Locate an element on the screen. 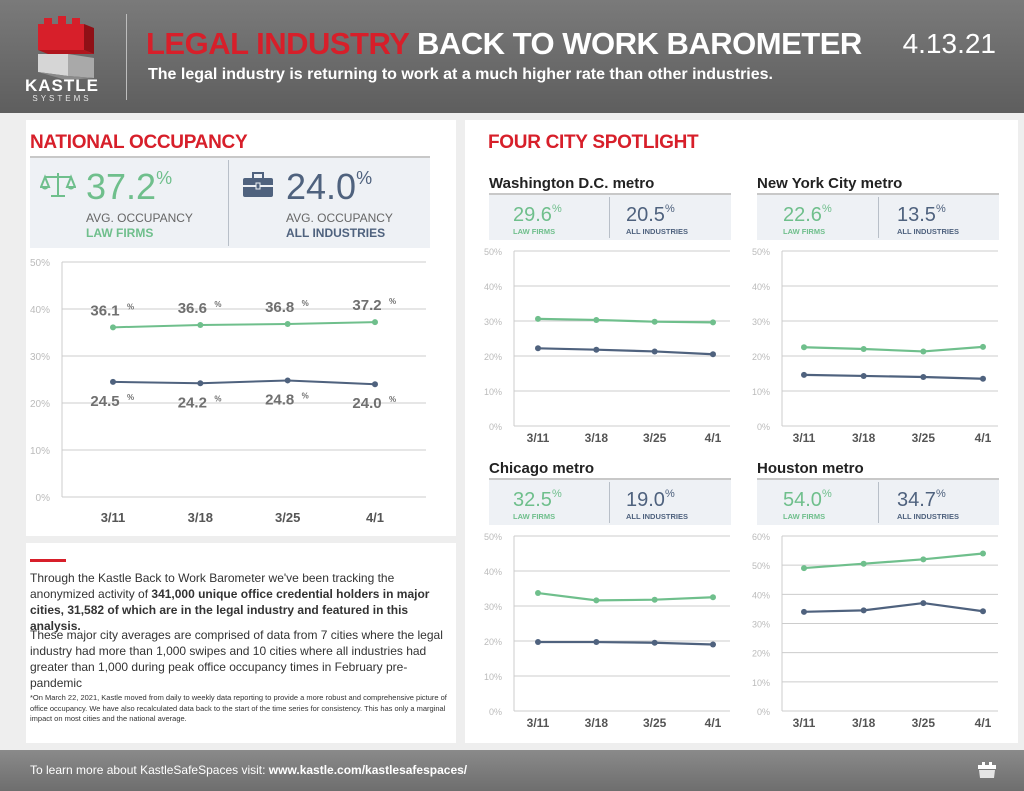 The height and width of the screenshot is (791, 1024). national-stats-box is located at coordinates (230, 203).